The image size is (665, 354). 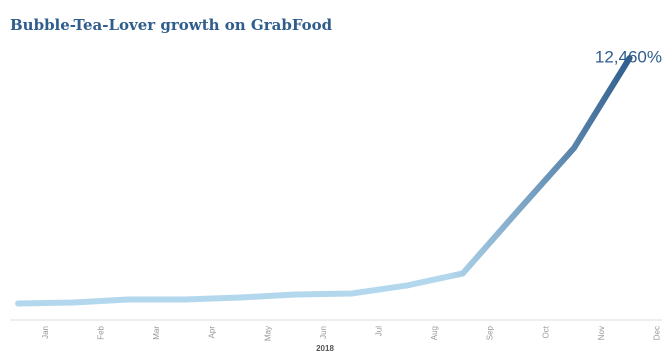 I want to click on x-tick-label: Jan, so click(x=45, y=332).